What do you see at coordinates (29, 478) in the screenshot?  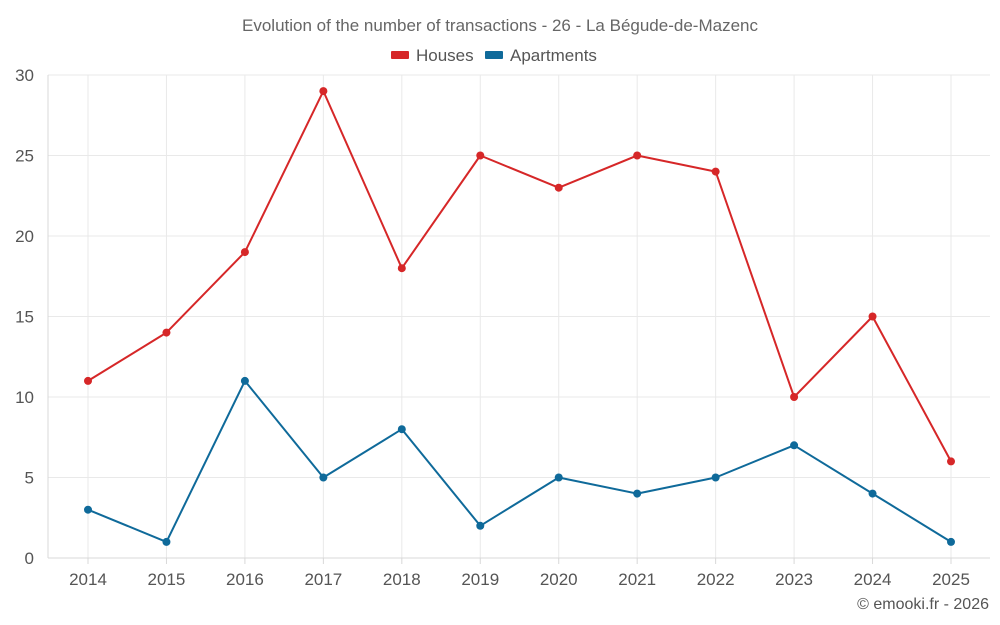 I see `y-tick-label: 5` at bounding box center [29, 478].